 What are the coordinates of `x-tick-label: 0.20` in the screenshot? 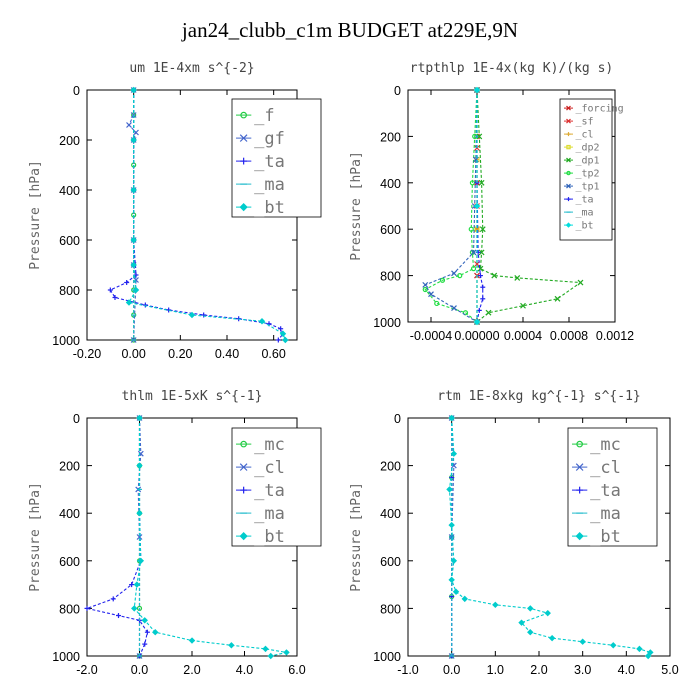 It's located at (180, 354).